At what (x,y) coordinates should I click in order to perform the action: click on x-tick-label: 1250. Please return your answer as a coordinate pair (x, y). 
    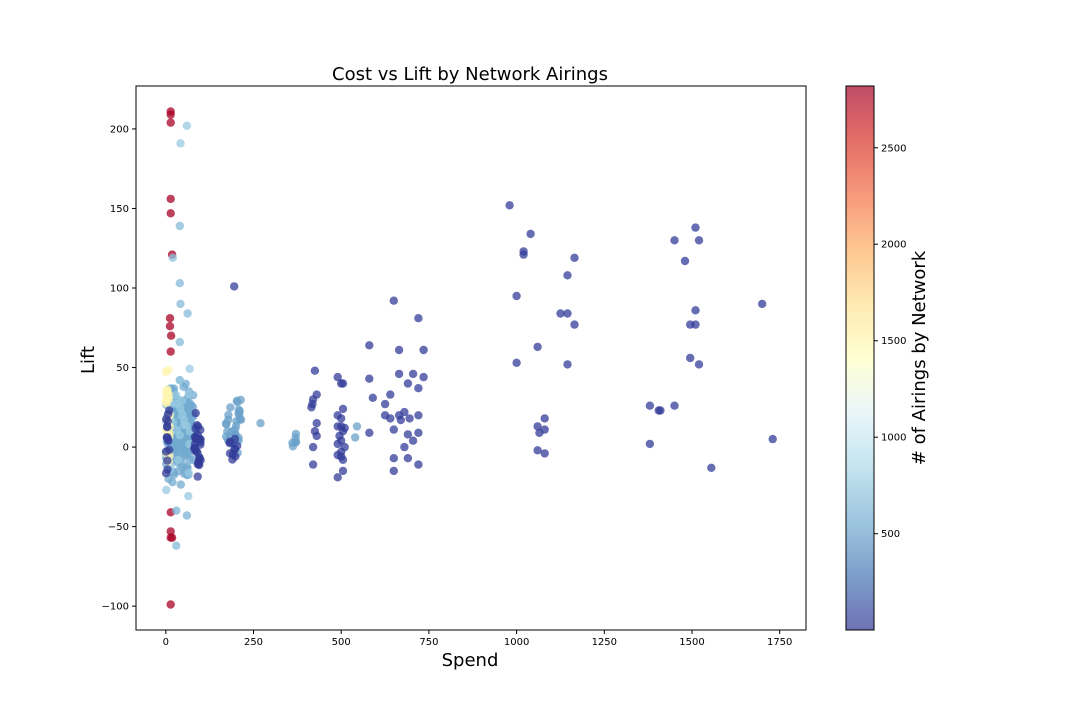
    Looking at the image, I should click on (604, 642).